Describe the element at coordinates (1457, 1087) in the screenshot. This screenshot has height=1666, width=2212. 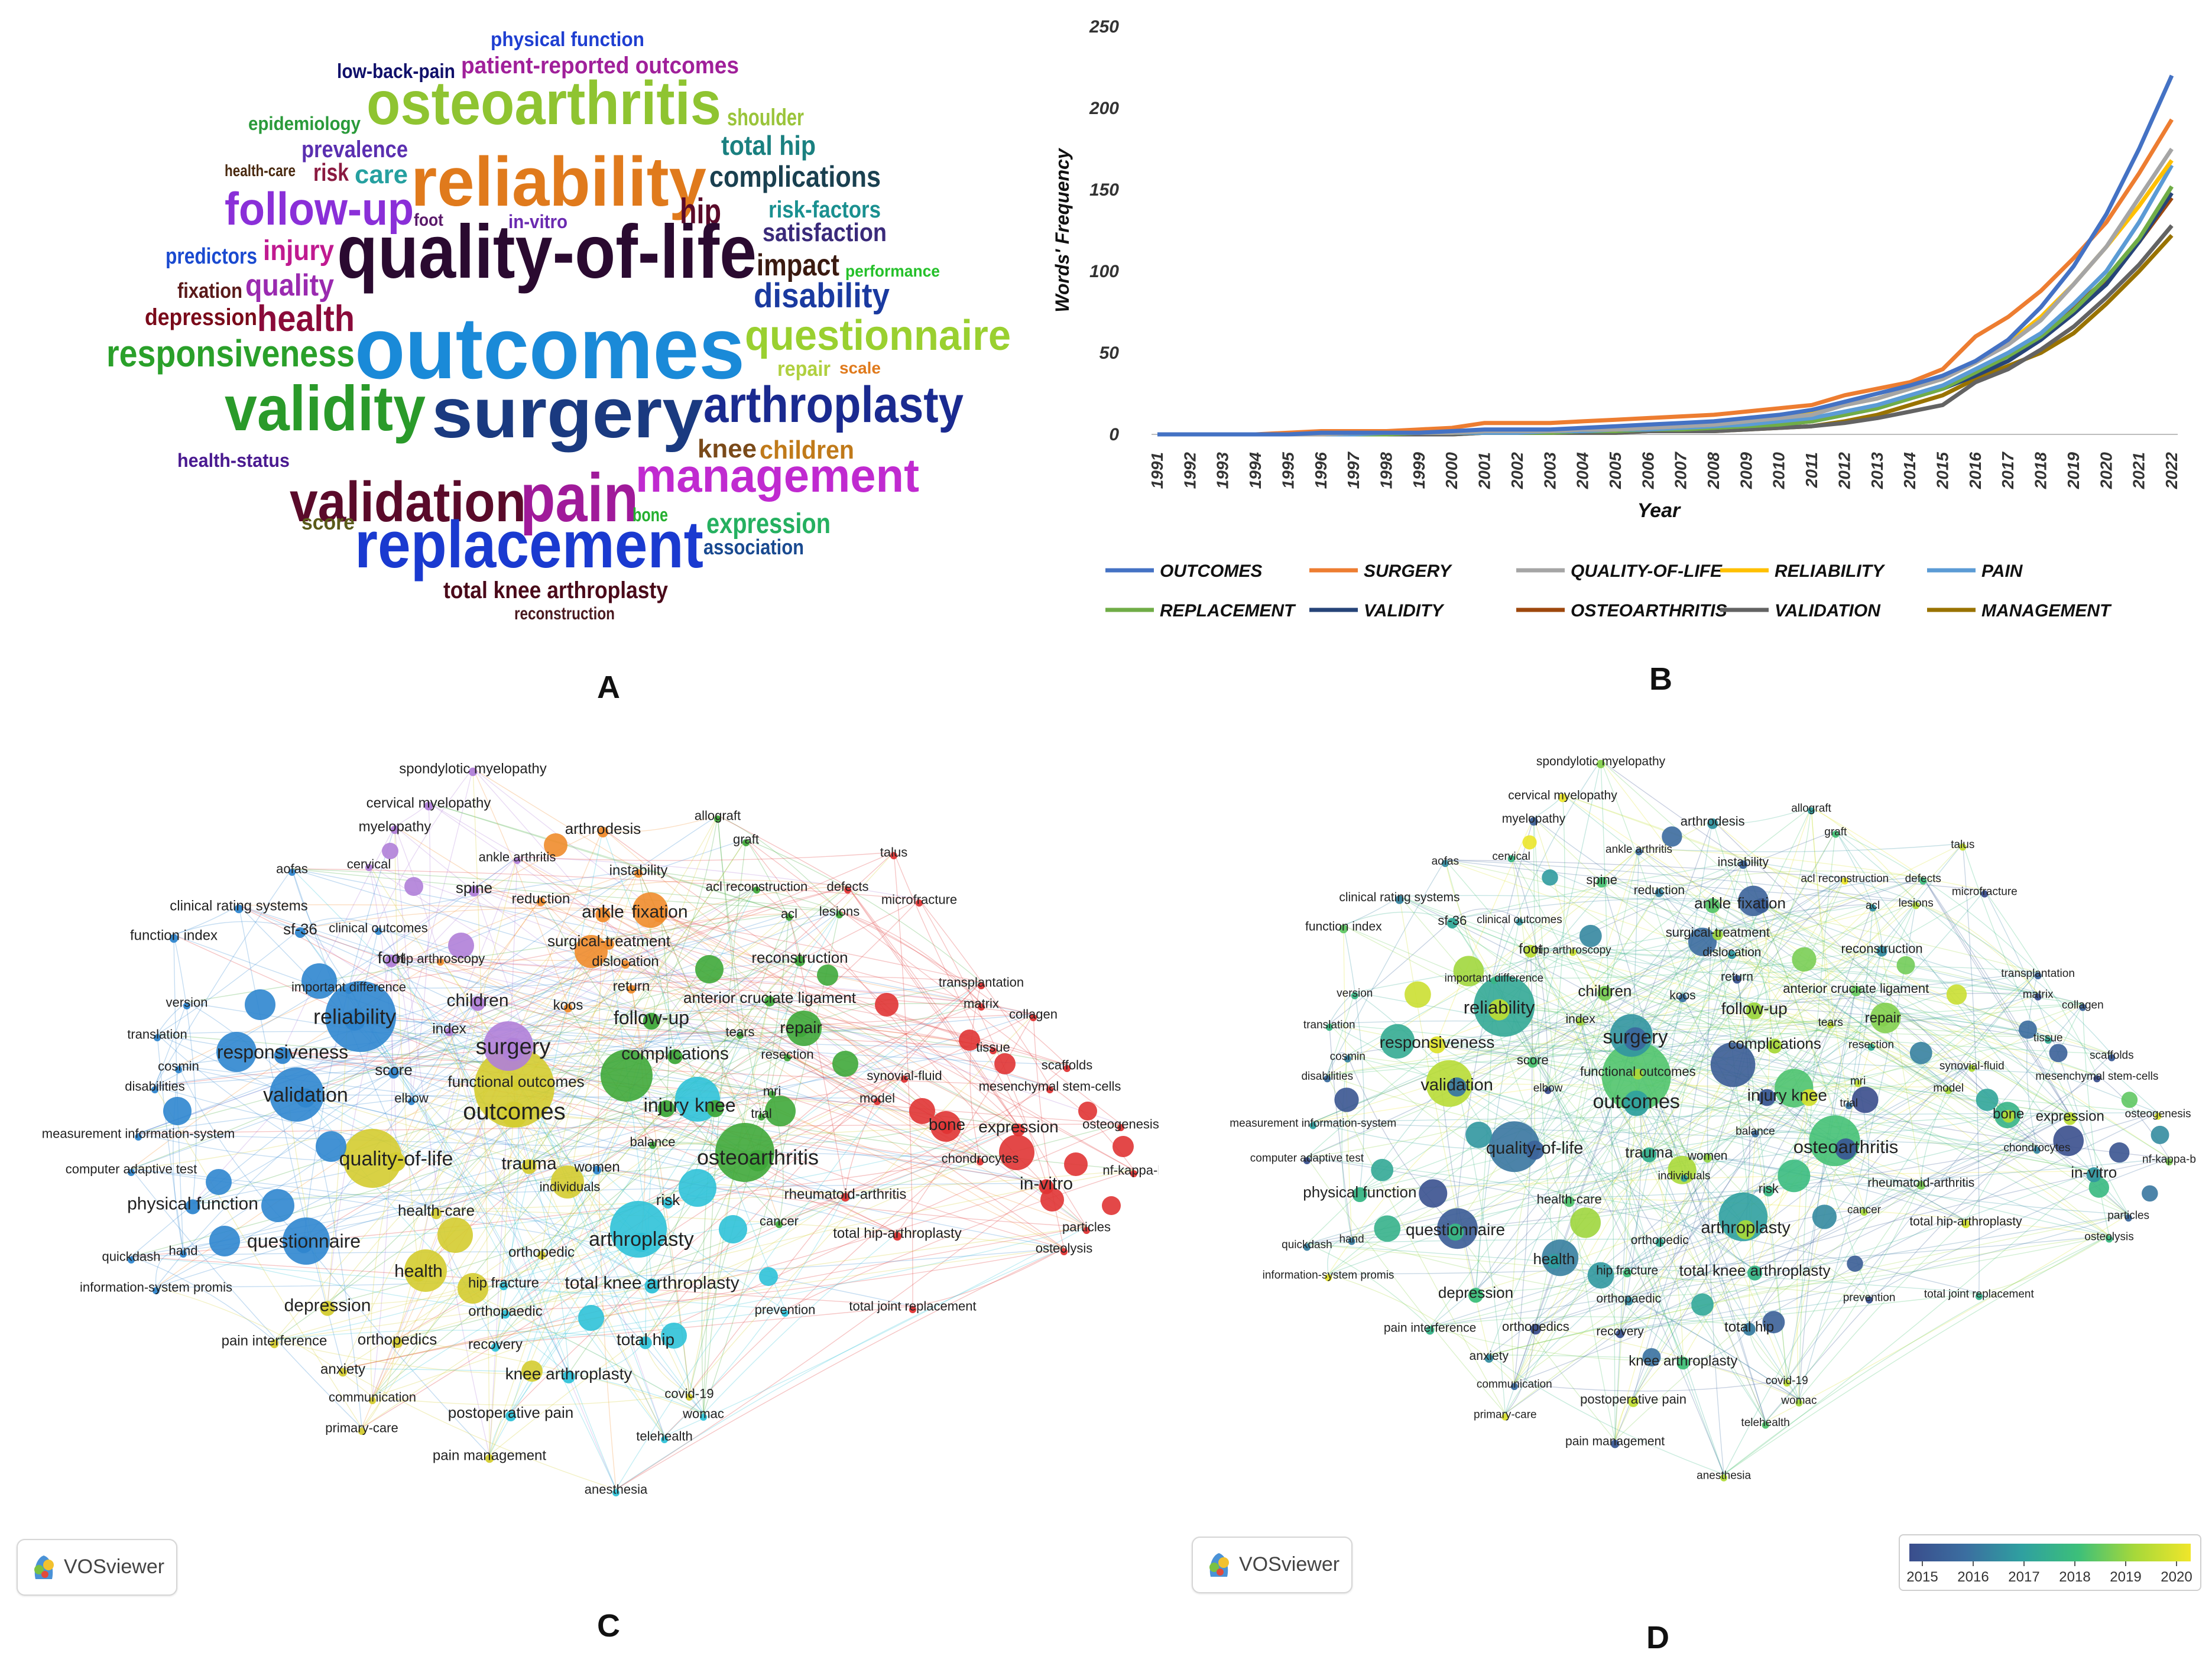
I see `network-node-validation` at that location.